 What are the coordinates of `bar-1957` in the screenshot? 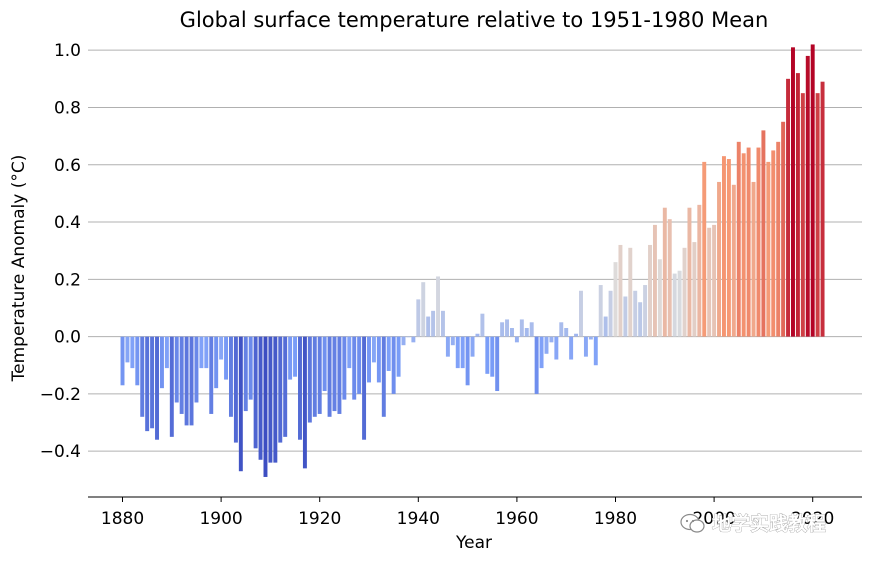 It's located at (502, 329).